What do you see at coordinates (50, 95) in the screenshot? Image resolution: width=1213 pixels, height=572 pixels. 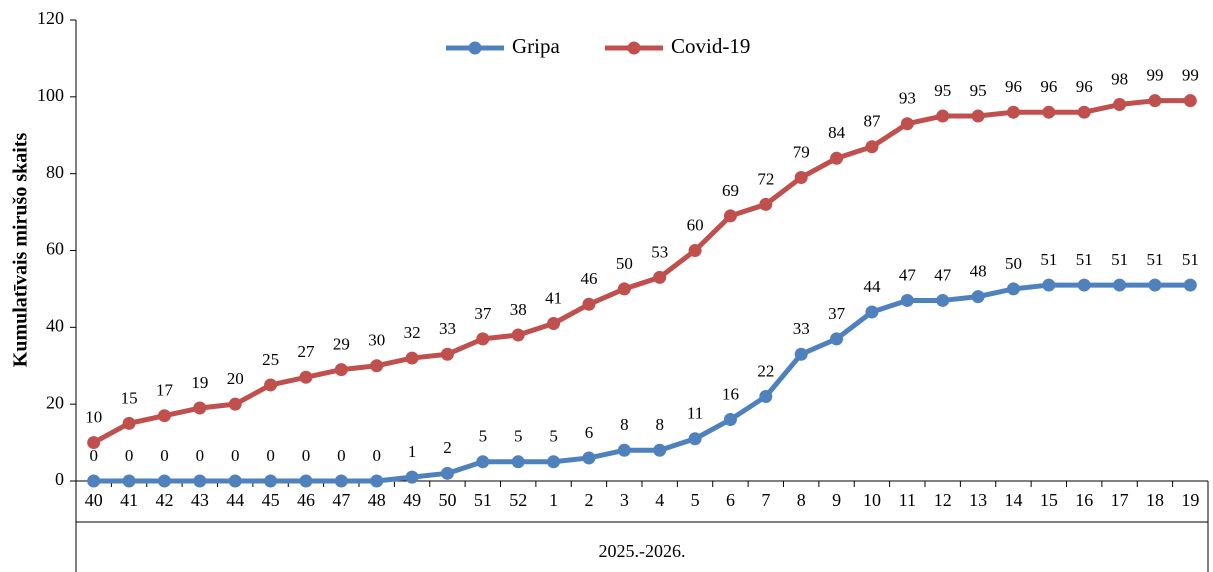 I see `y-tick-label: 100` at bounding box center [50, 95].